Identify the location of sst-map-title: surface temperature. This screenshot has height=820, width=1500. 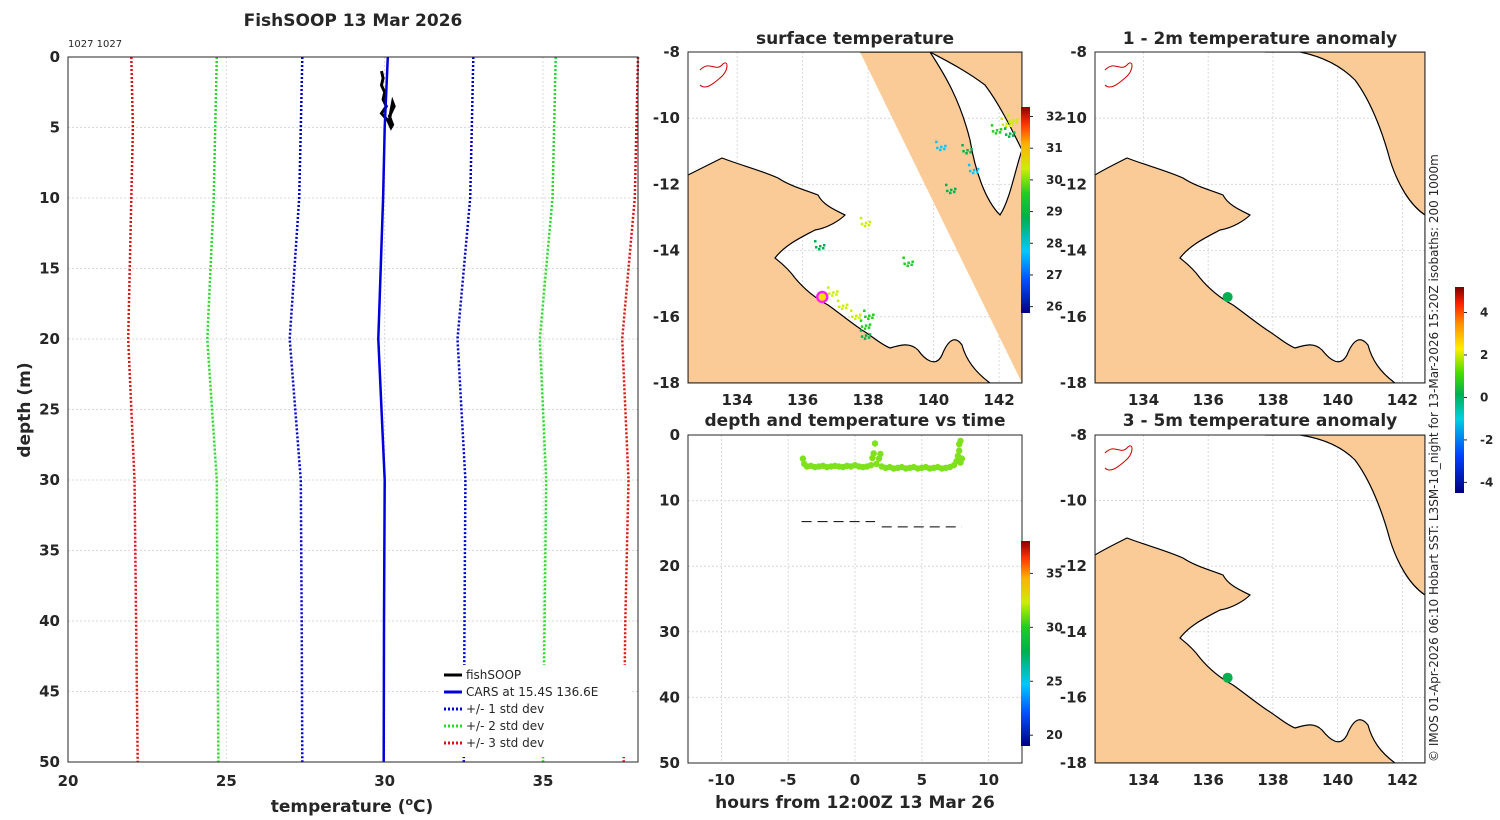
(855, 39).